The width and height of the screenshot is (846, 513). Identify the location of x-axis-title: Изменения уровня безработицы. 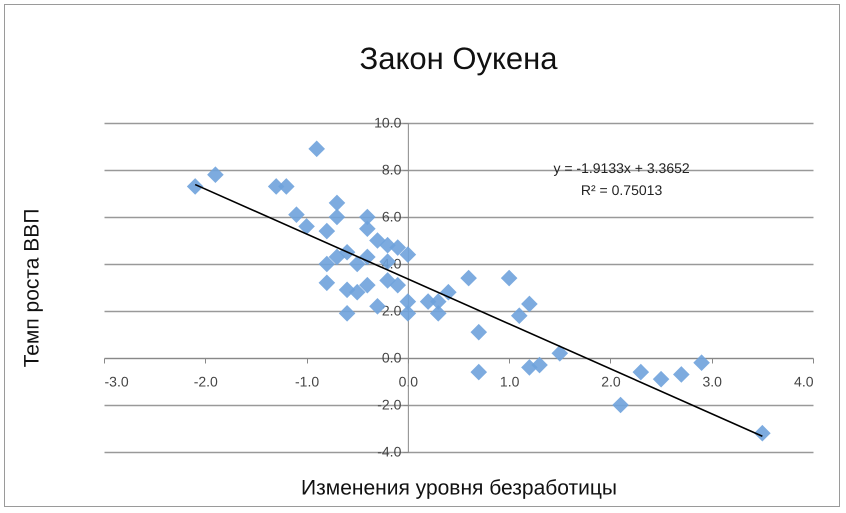
(459, 488).